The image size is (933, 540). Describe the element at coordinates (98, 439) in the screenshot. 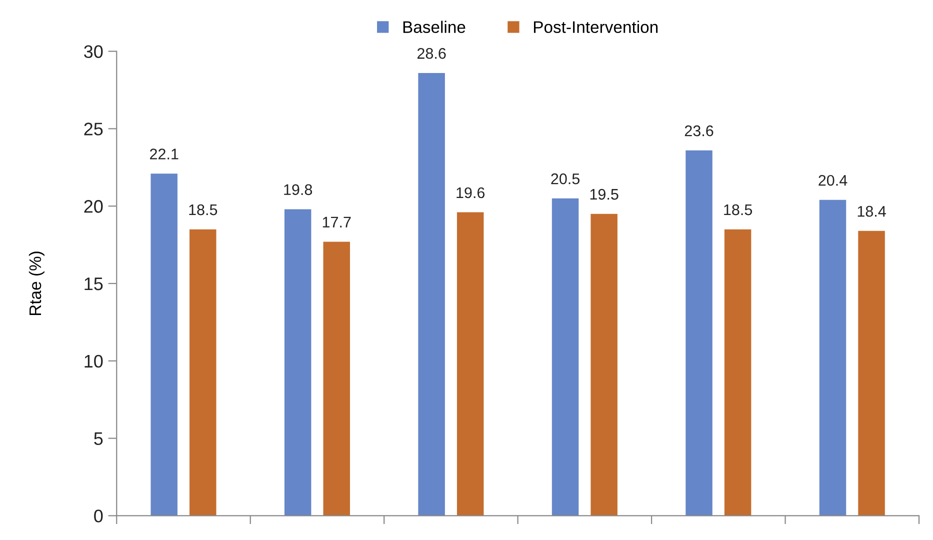

I see `y-tick-label: 5` at that location.